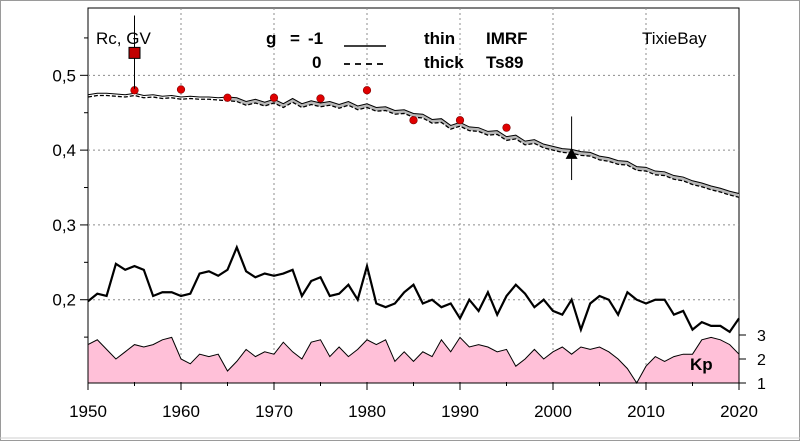 The width and height of the screenshot is (800, 441). I want to click on x-tick-label: 1970, so click(274, 411).